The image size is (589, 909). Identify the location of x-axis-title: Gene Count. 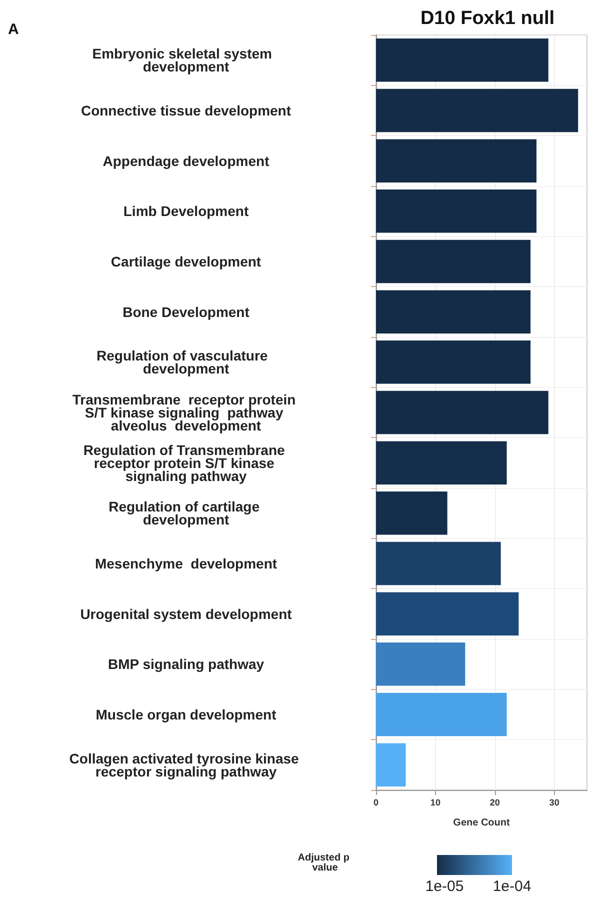
(481, 823).